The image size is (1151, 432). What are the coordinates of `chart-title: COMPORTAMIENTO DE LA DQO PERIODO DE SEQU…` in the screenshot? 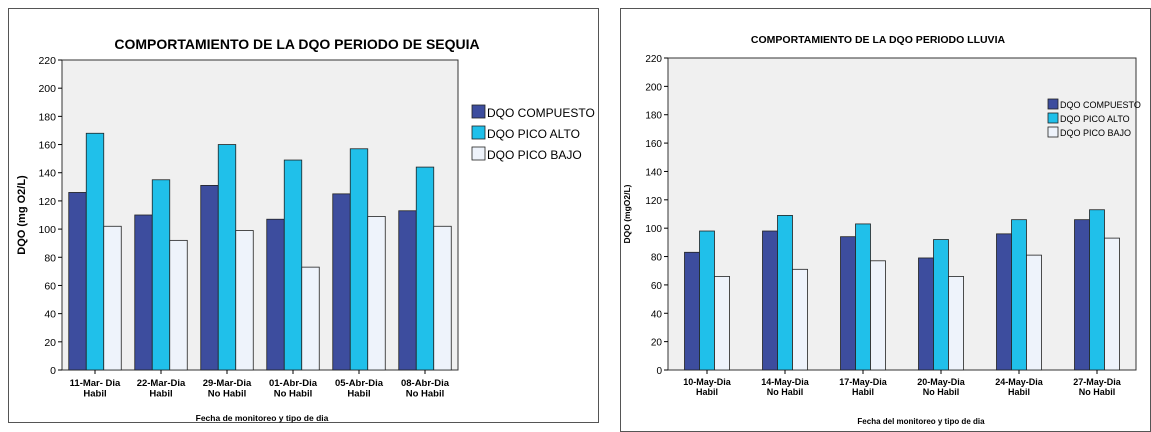 It's located at (296, 44).